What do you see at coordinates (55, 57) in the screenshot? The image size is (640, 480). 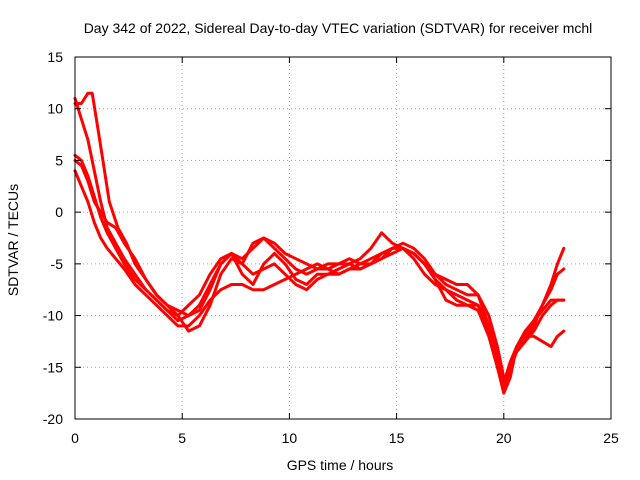 I see `y-tick-label: 15` at bounding box center [55, 57].